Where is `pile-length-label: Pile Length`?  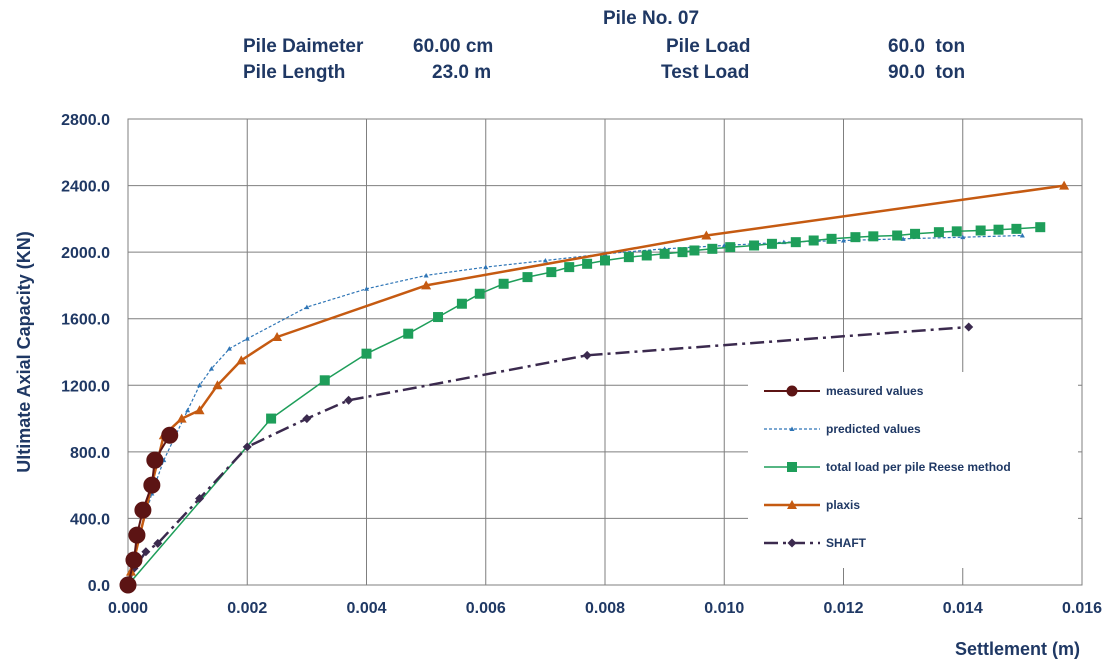 pile-length-label: Pile Length is located at coordinates (294, 72).